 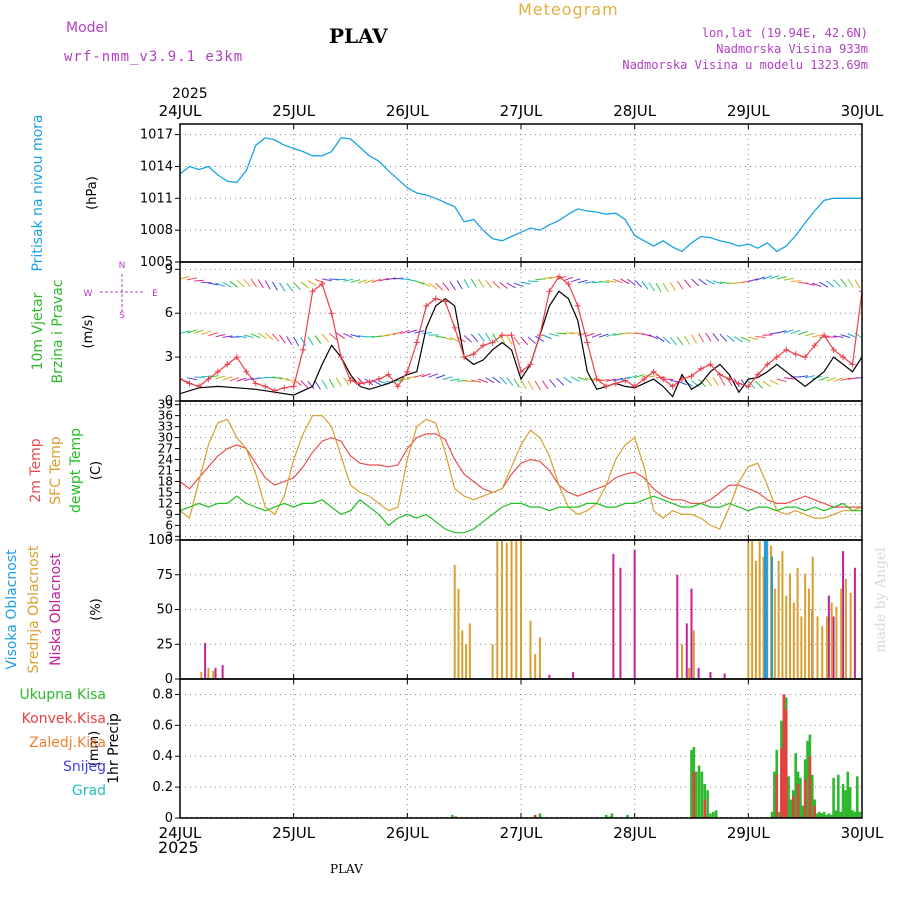 What do you see at coordinates (164, 644) in the screenshot?
I see `y-tick-label: 25` at bounding box center [164, 644].